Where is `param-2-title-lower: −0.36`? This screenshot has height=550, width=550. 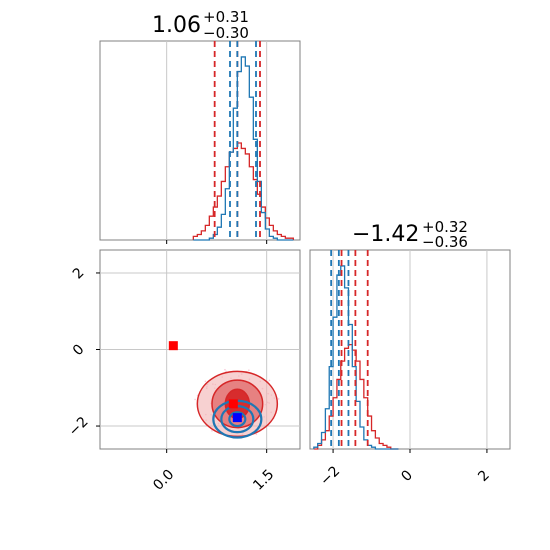
param-2-title-lower: −0.36 is located at coordinates (445, 242).